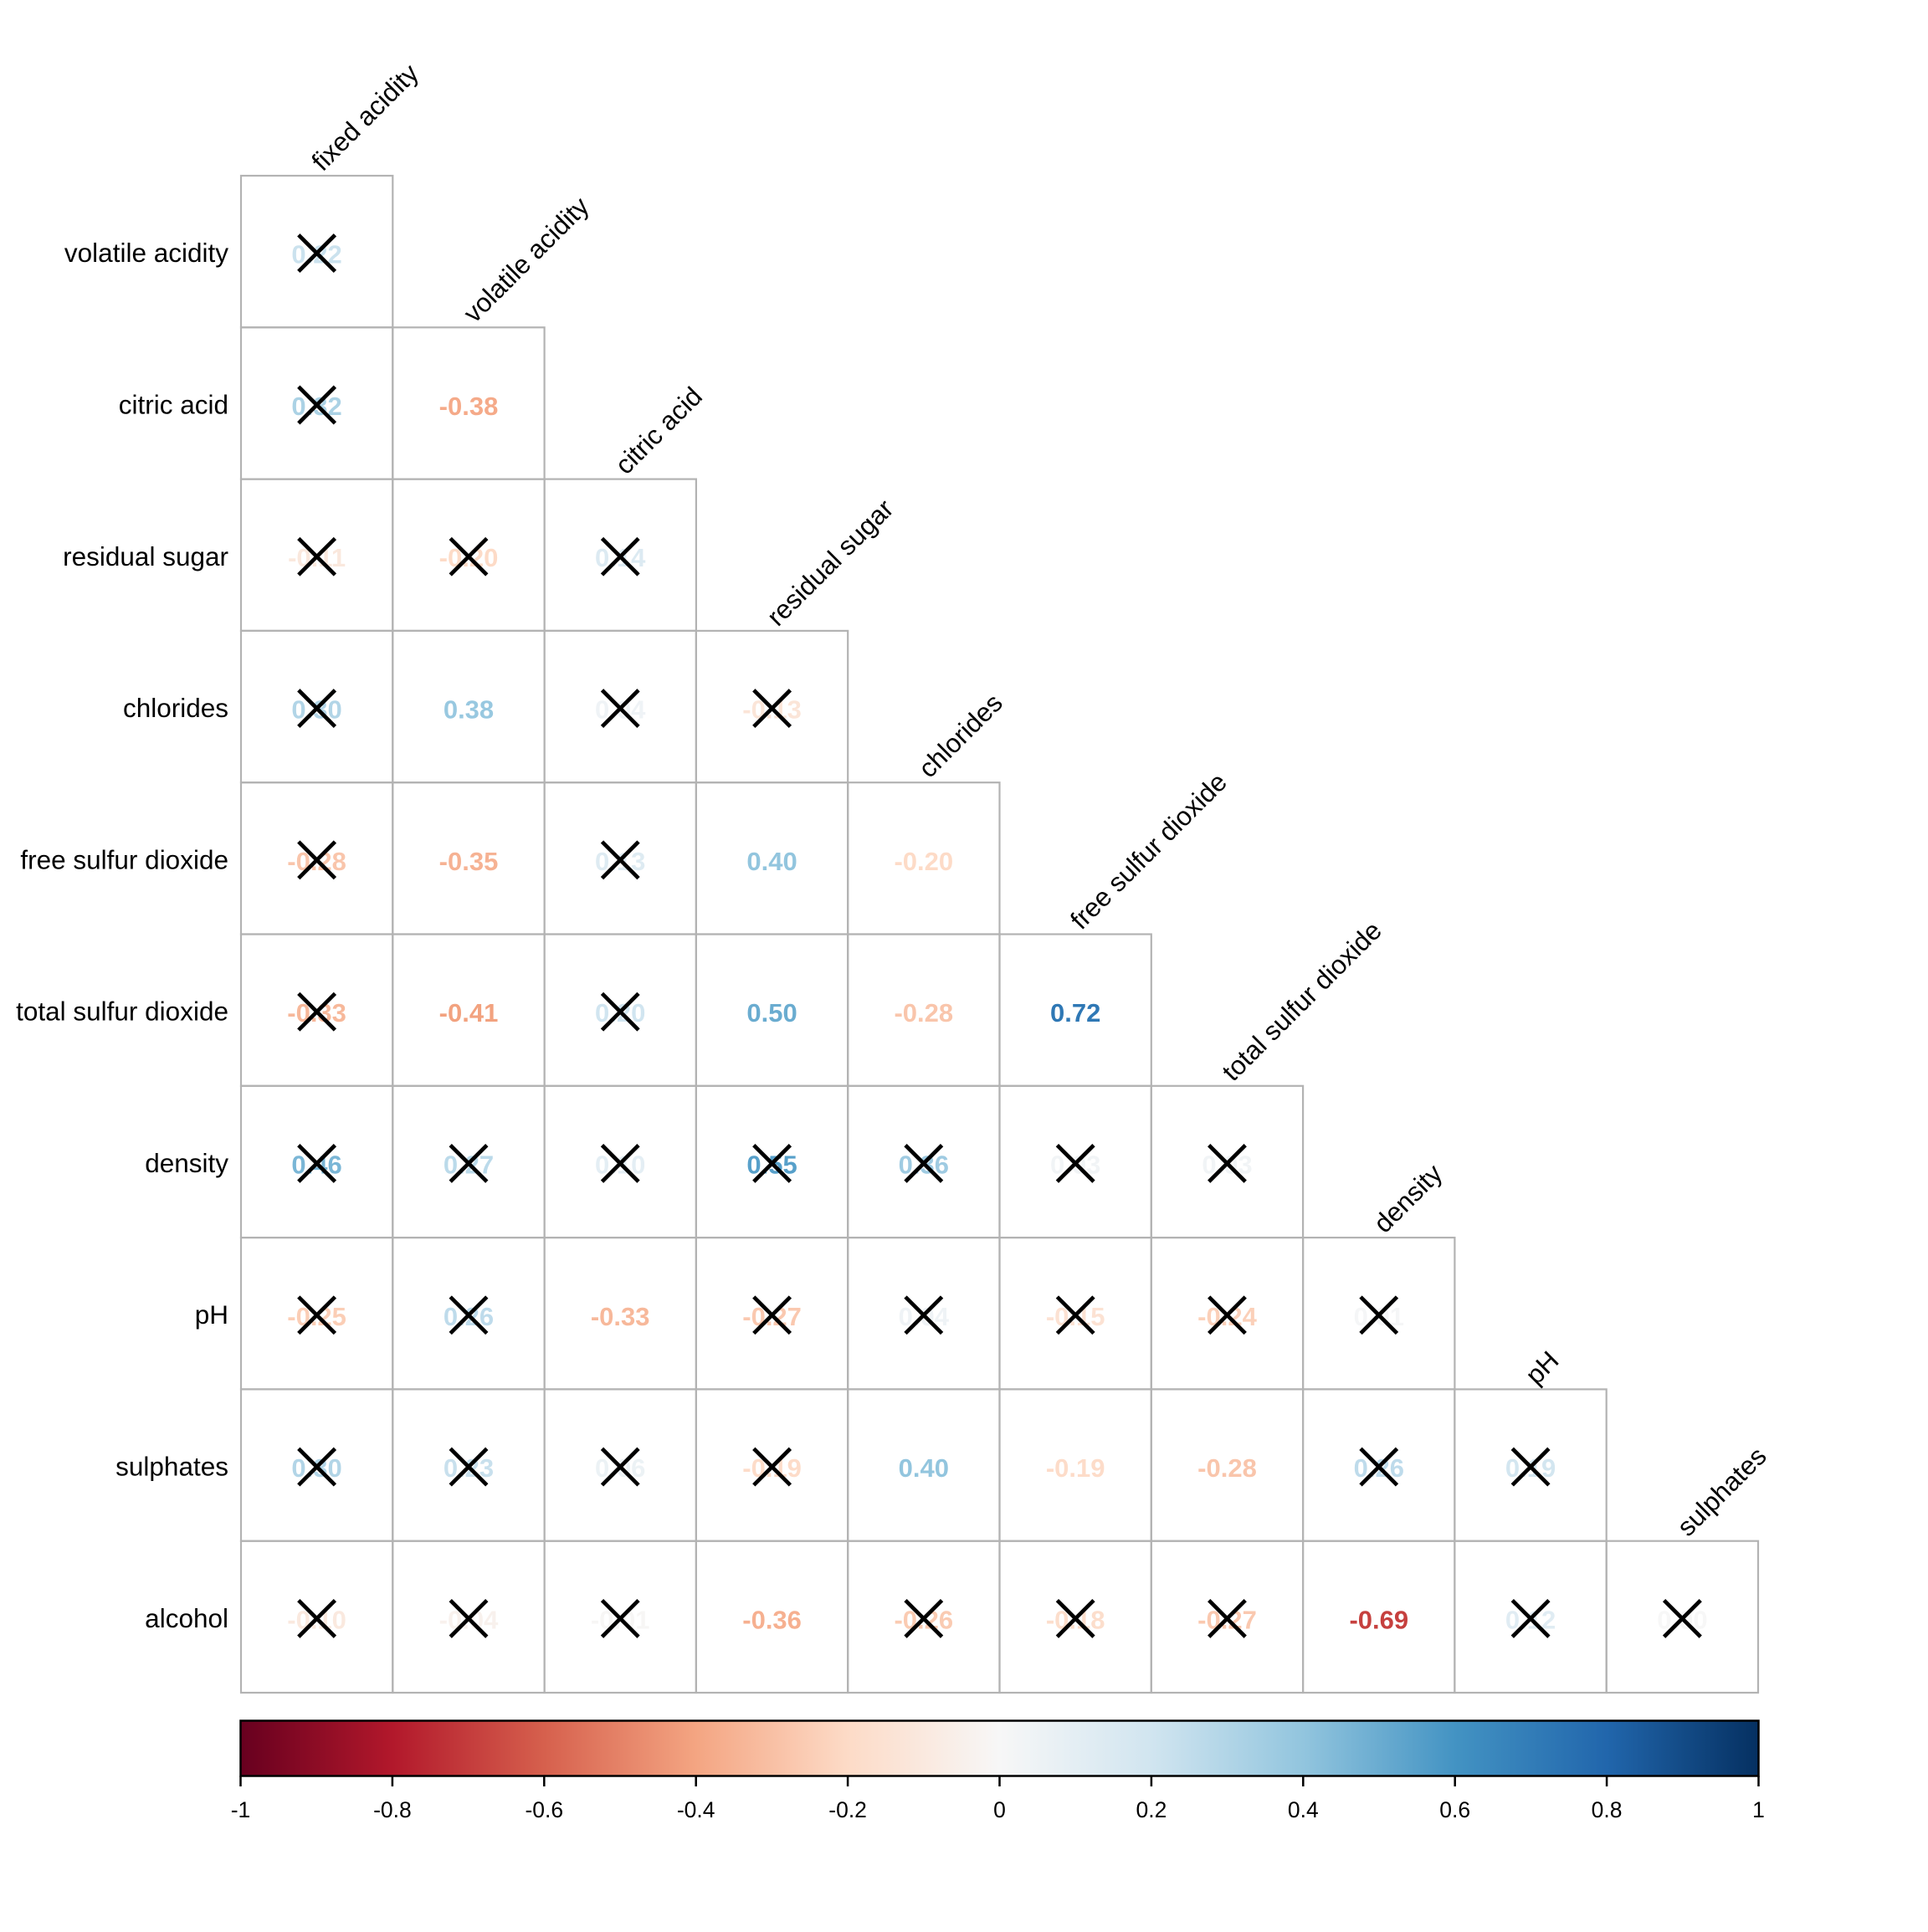  Describe the element at coordinates (923, 861) in the screenshot. I see `svg-text: -0.20` at that location.